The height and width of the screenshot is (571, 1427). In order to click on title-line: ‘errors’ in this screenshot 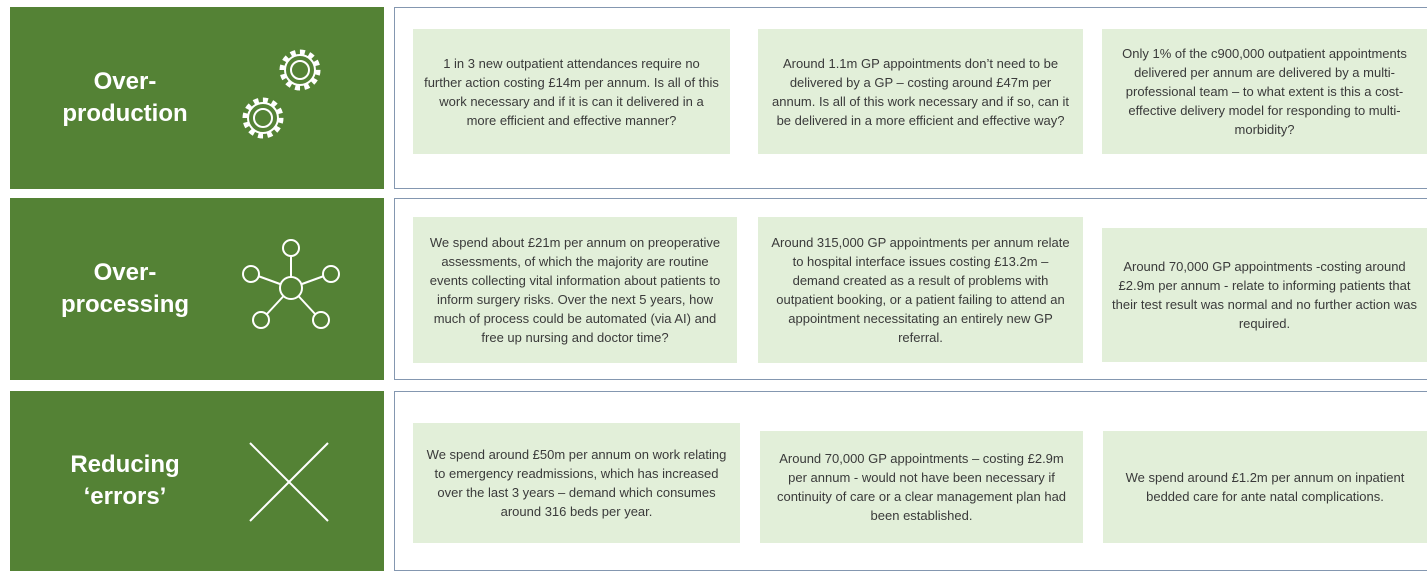, I will do `click(125, 496)`.